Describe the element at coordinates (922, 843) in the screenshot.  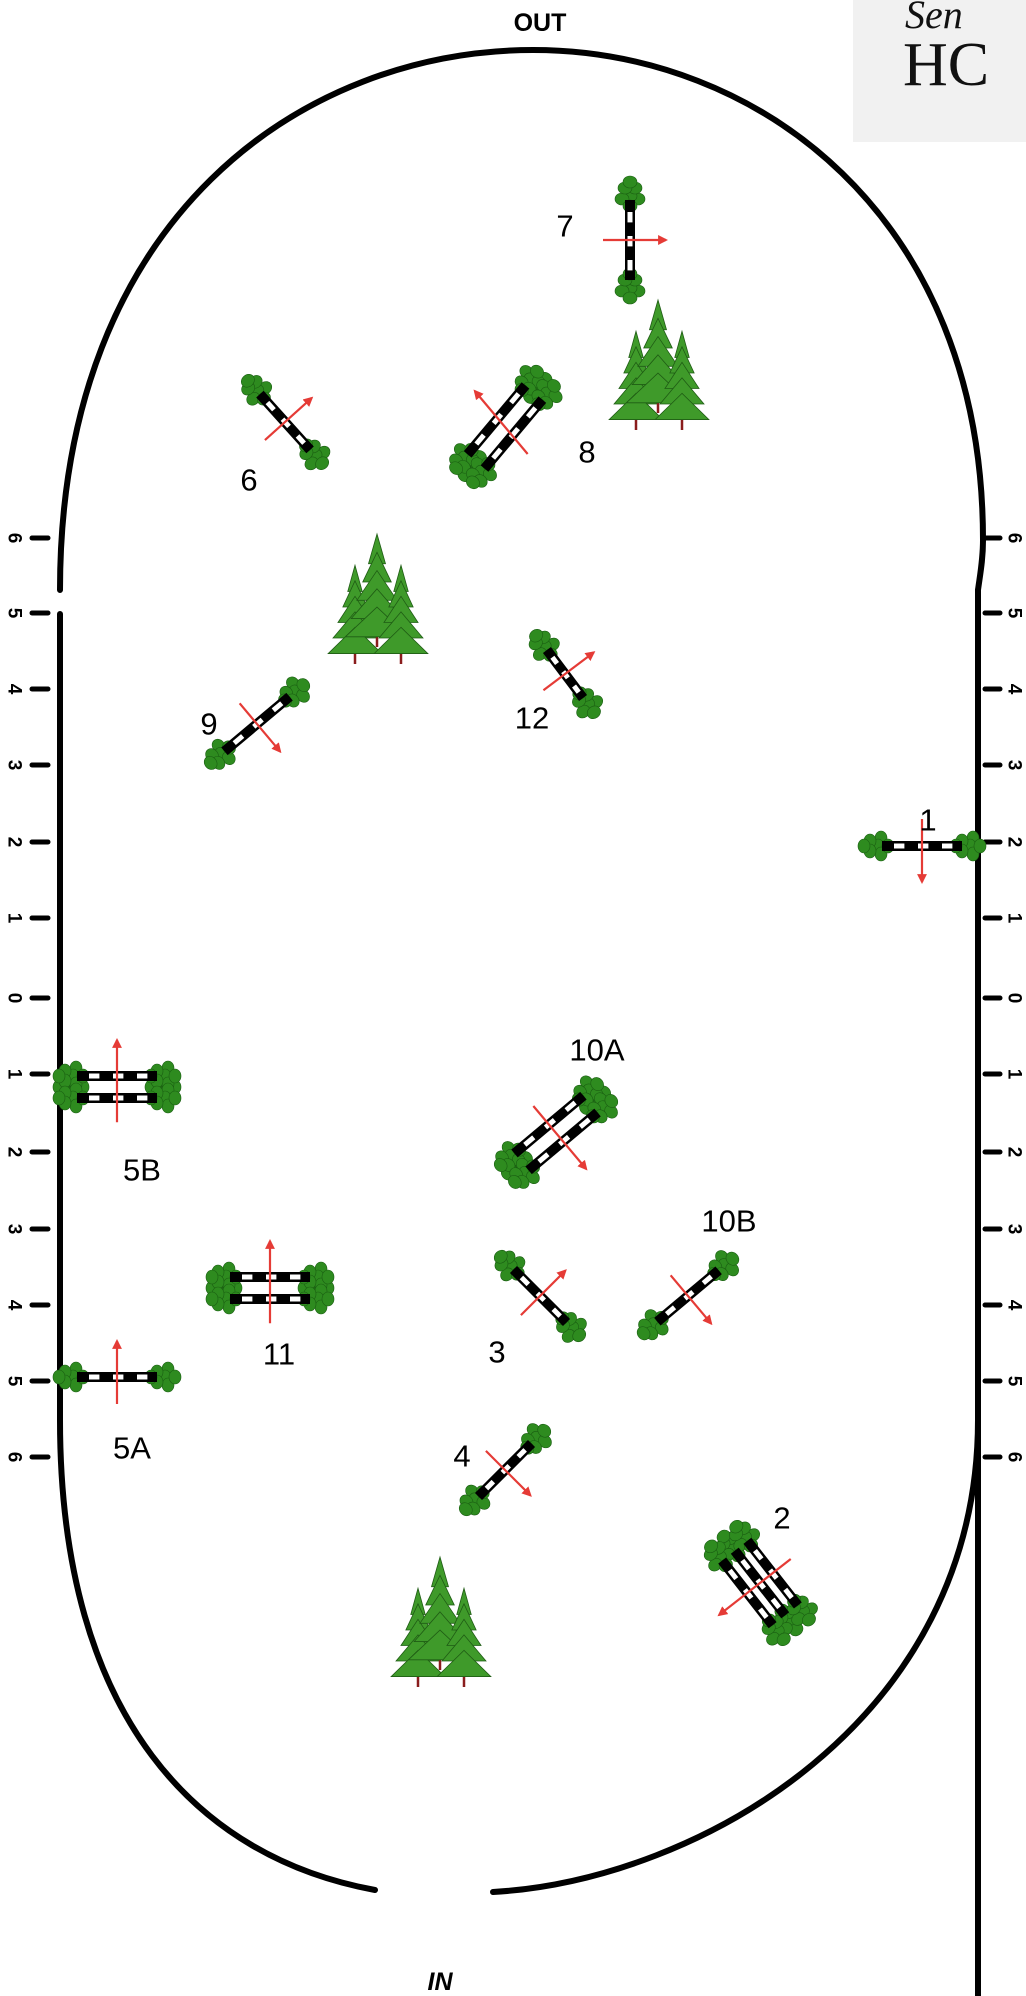
I see `jump-1: 1` at that location.